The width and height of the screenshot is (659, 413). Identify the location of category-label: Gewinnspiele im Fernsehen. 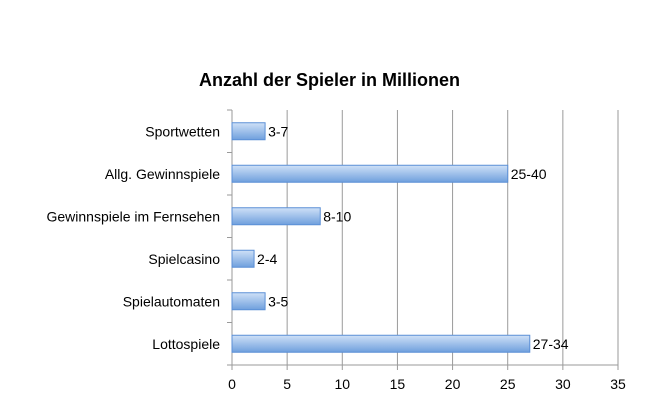
(133, 216).